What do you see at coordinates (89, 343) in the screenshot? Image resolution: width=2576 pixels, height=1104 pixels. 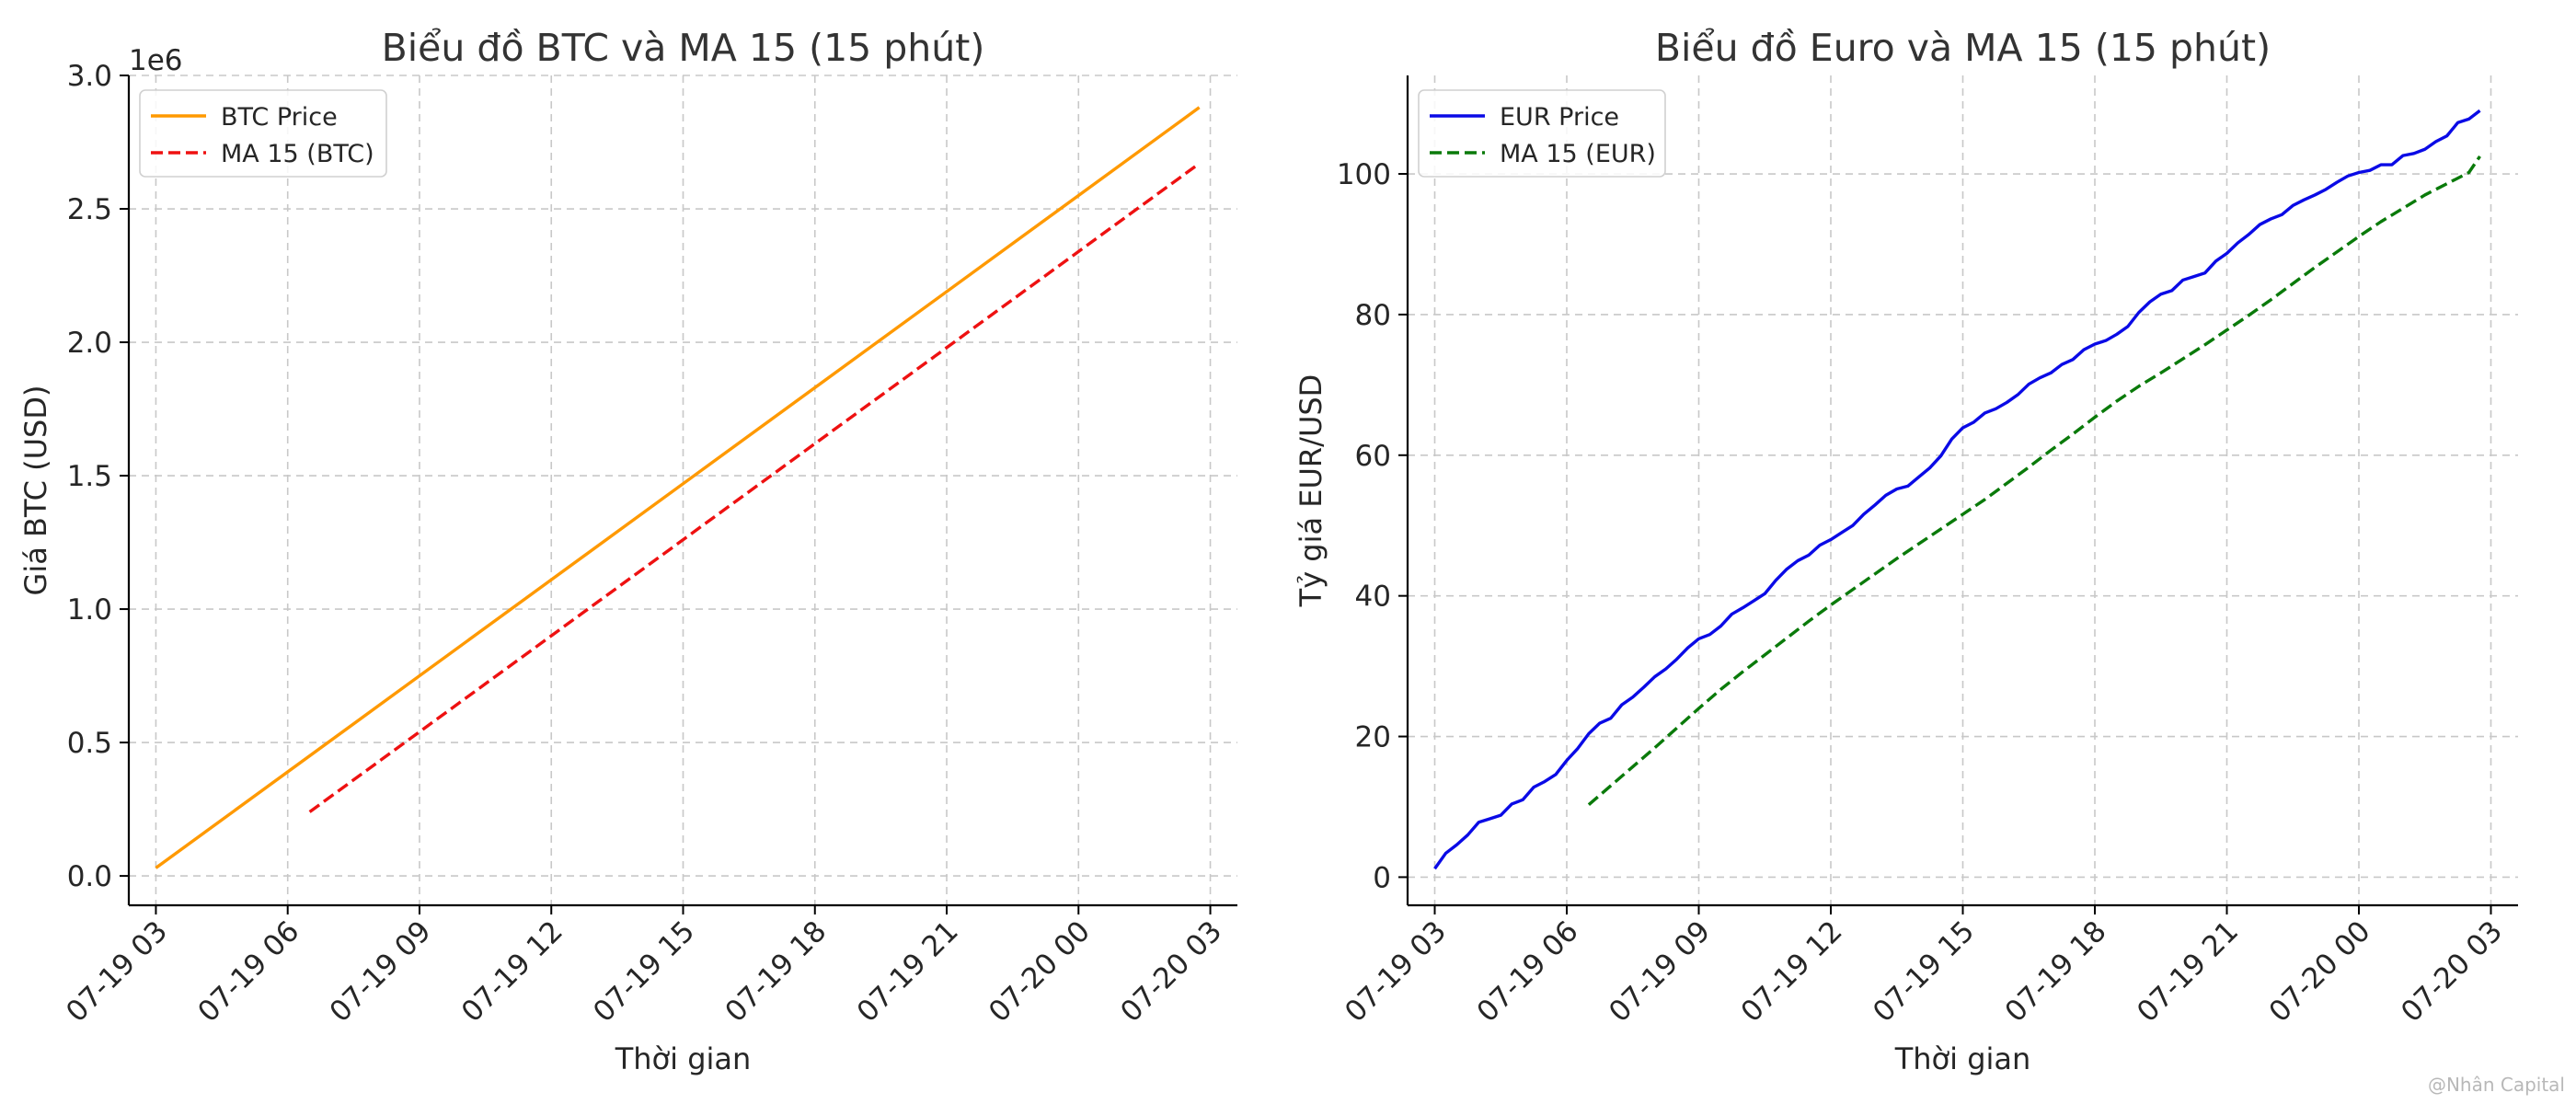 I see `y-tick-label: 2.0` at bounding box center [89, 343].